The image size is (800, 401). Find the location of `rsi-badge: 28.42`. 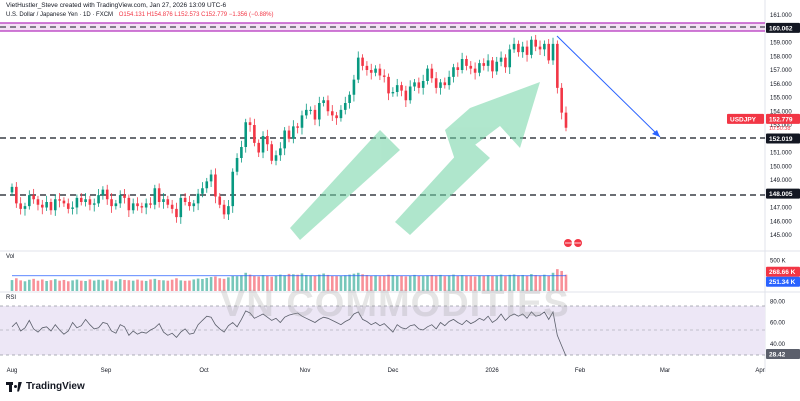

rsi-badge: 28.42 is located at coordinates (783, 354).